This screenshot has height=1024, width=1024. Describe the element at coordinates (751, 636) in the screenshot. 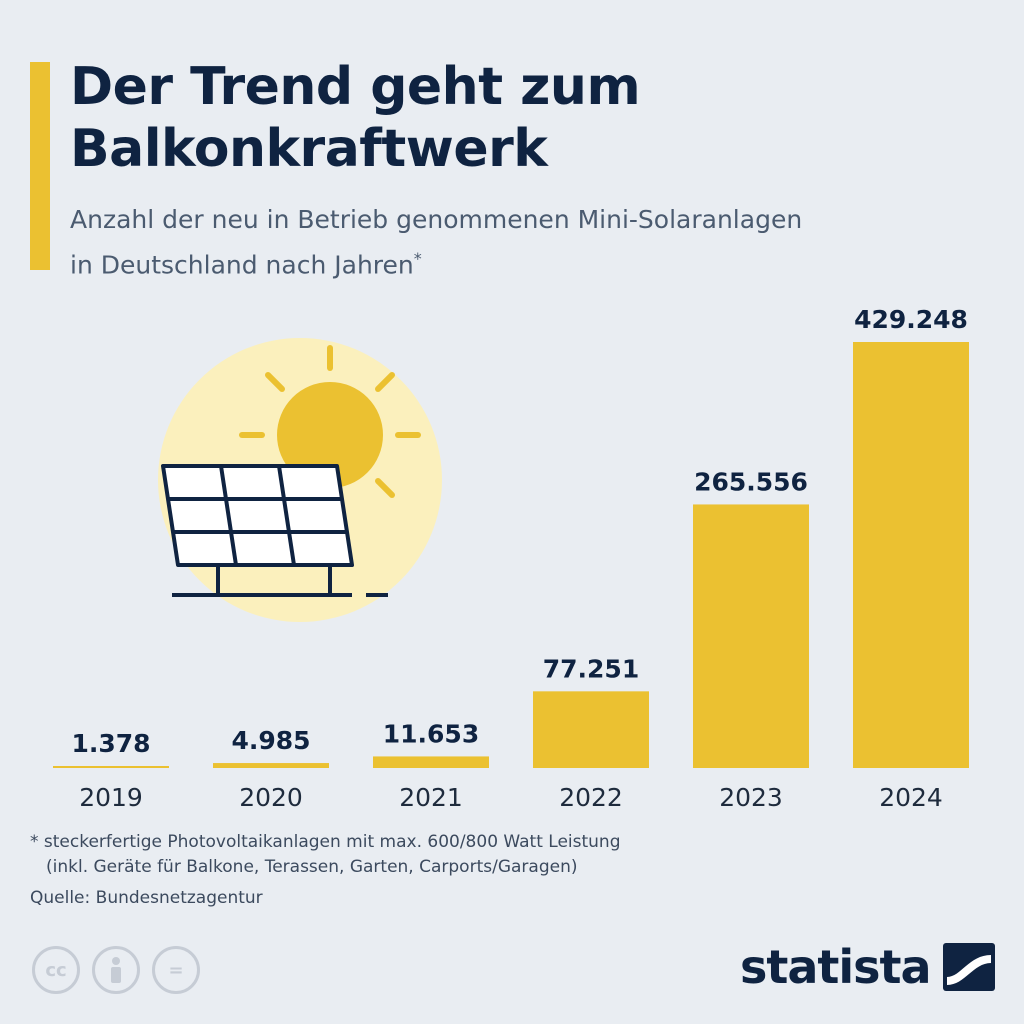

I see `bar-2023` at that location.